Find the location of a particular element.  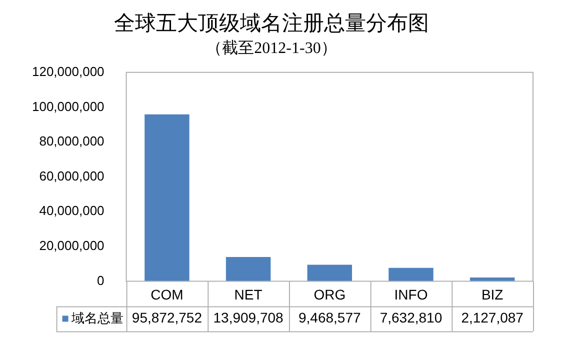

y-tick-label: 60,000,000 is located at coordinates (71, 176).